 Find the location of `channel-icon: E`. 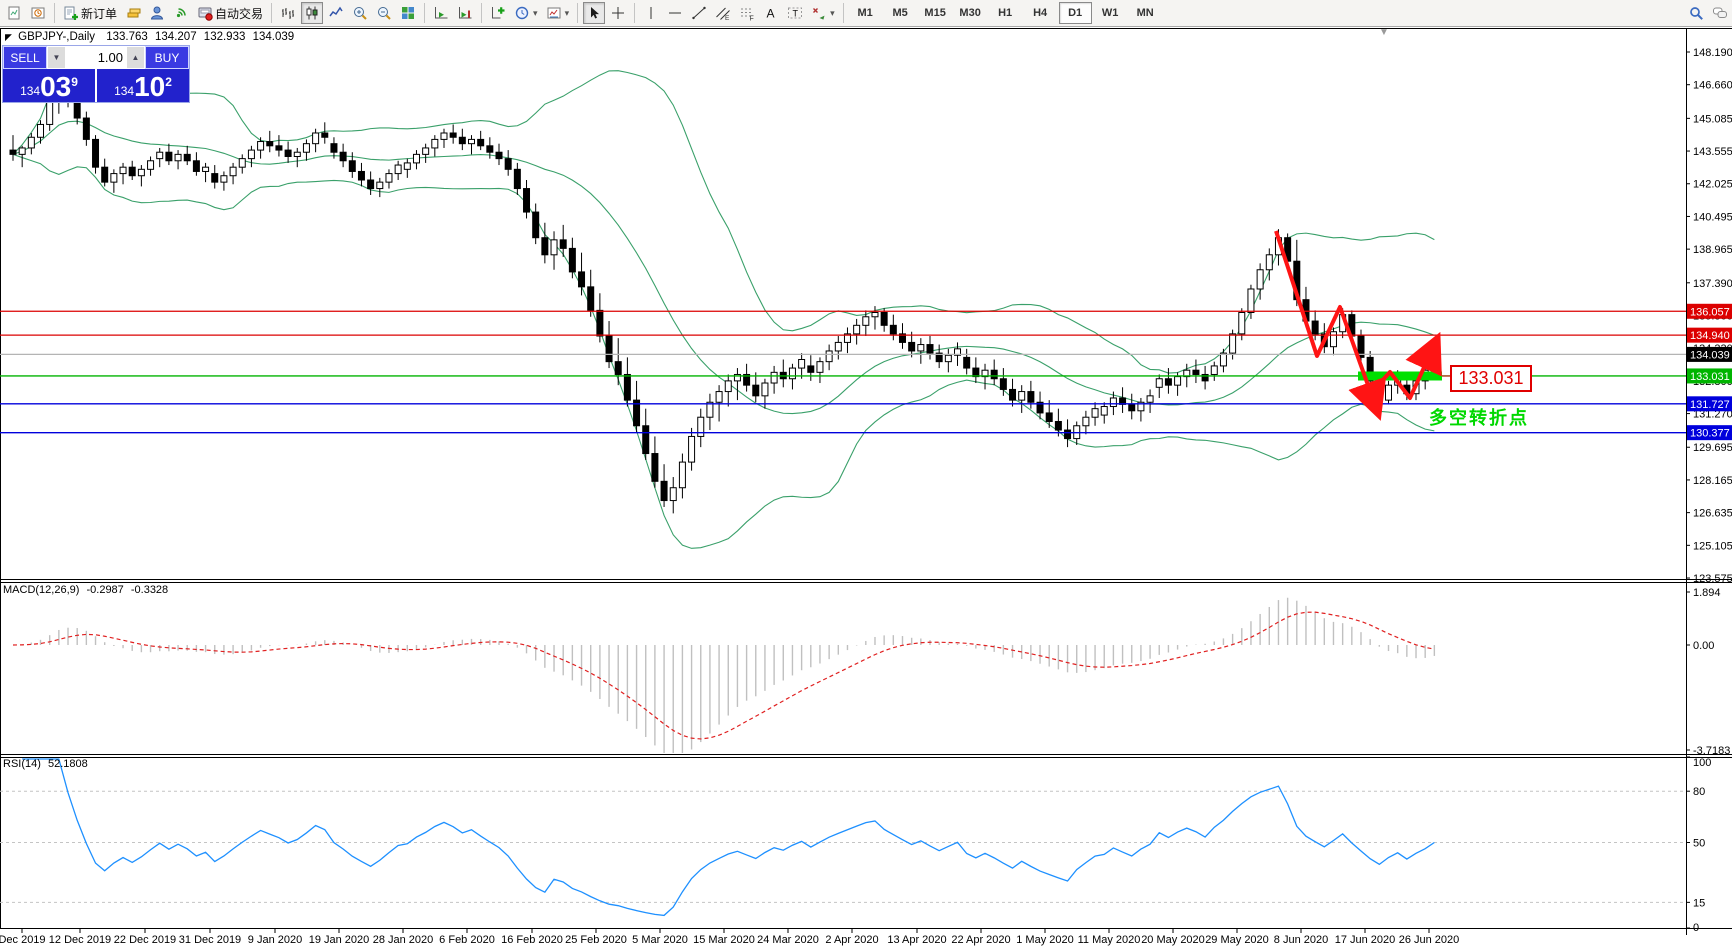

channel-icon: E is located at coordinates (723, 14).